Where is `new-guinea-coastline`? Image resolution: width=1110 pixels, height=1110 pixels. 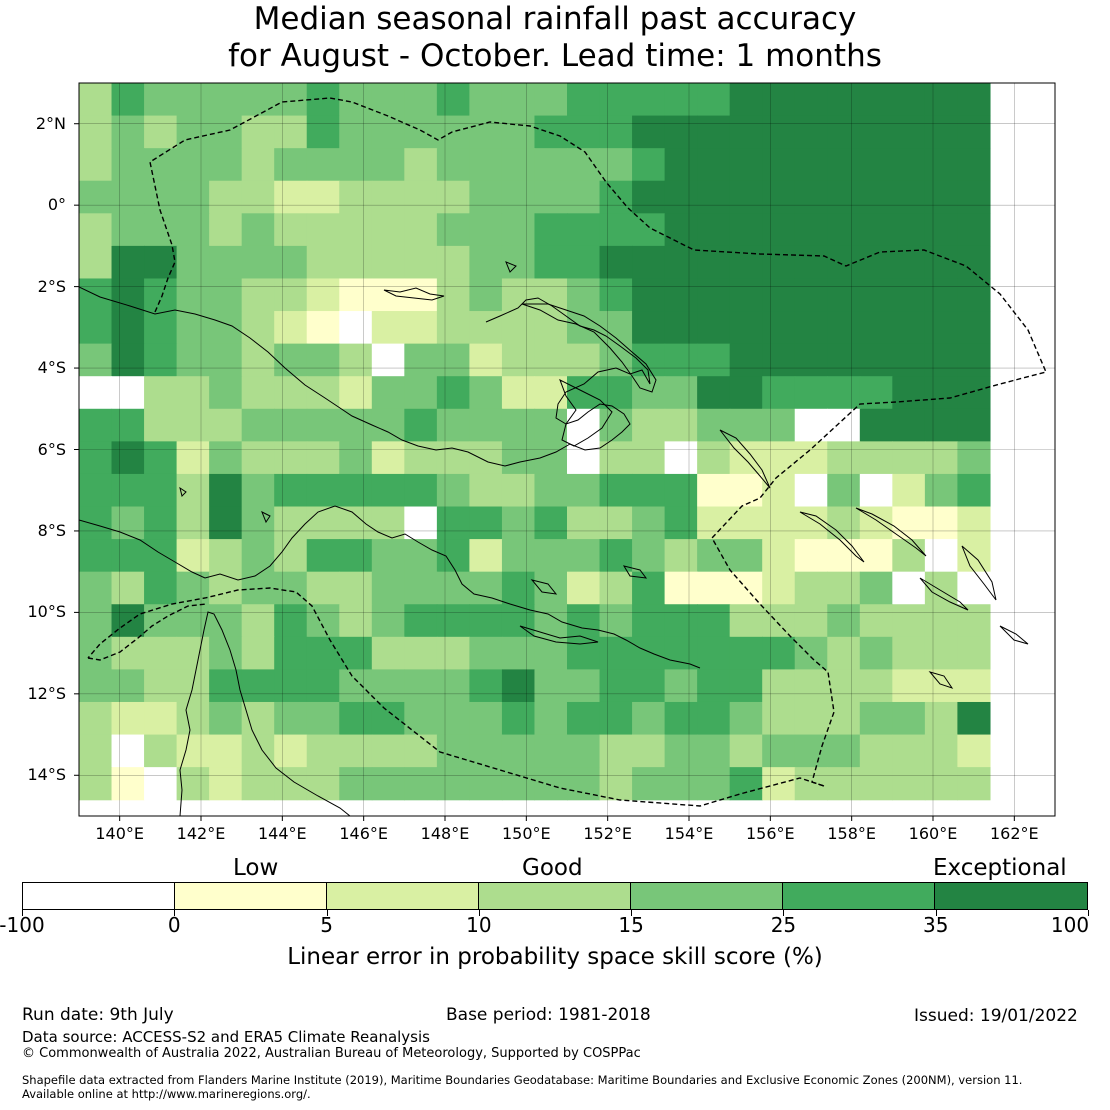 new-guinea-coastline is located at coordinates (365, 376).